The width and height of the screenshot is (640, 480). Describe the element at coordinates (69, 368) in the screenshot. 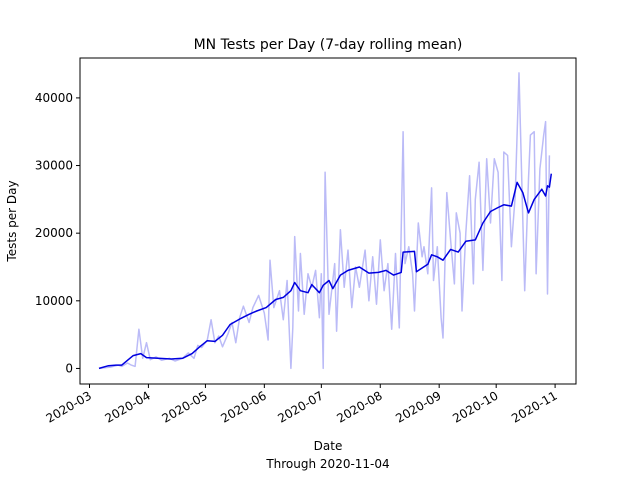

I see `y-tick-label: 0` at that location.